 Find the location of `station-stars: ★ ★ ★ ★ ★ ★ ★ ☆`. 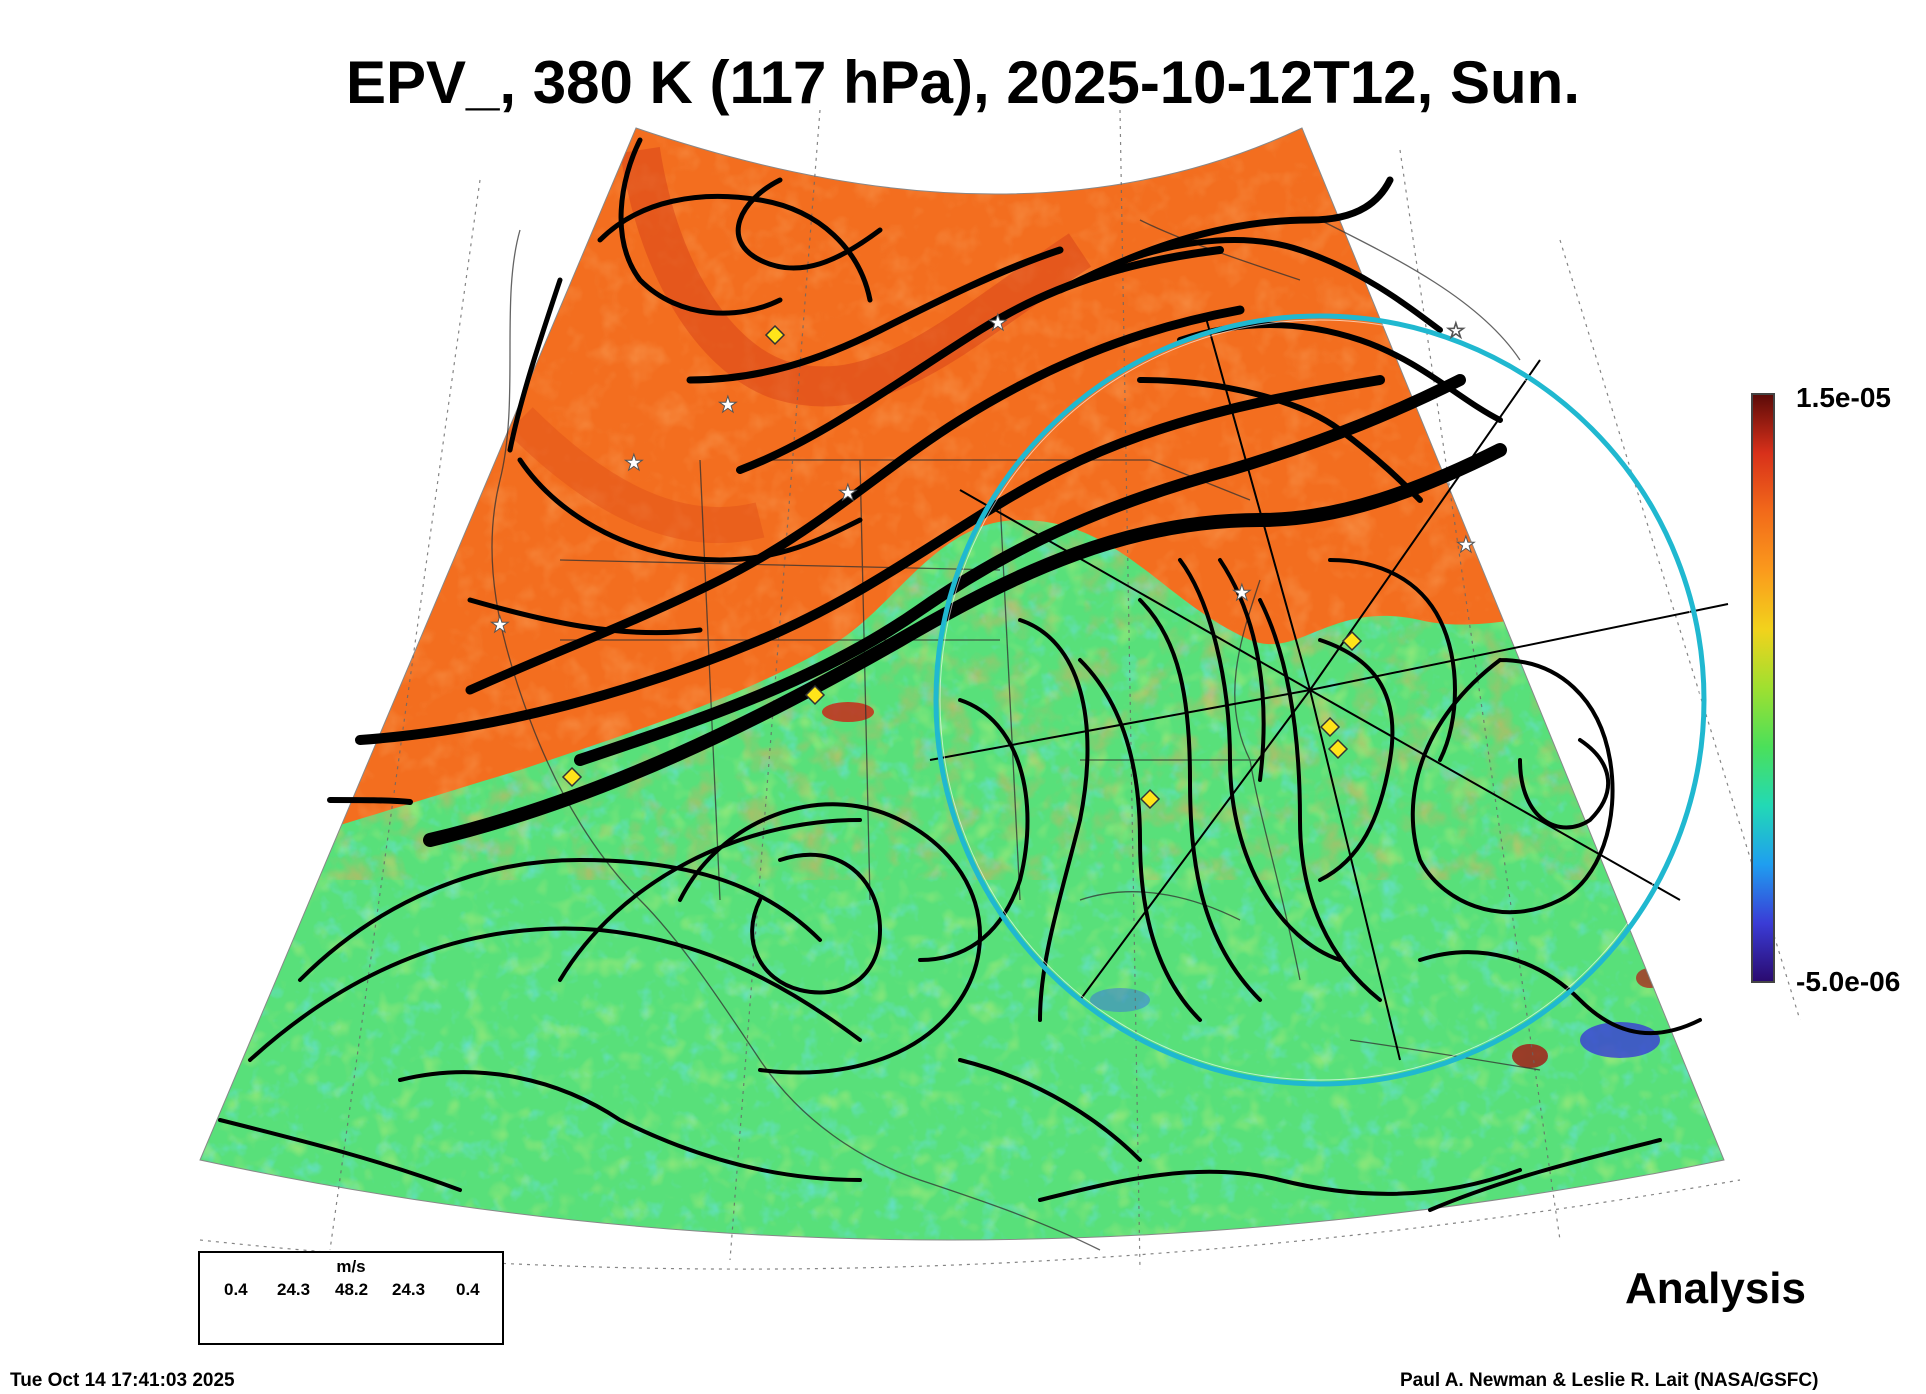

station-stars: ★ ★ ★ ★ ★ ★ ★ ☆ is located at coordinates (983, 474).